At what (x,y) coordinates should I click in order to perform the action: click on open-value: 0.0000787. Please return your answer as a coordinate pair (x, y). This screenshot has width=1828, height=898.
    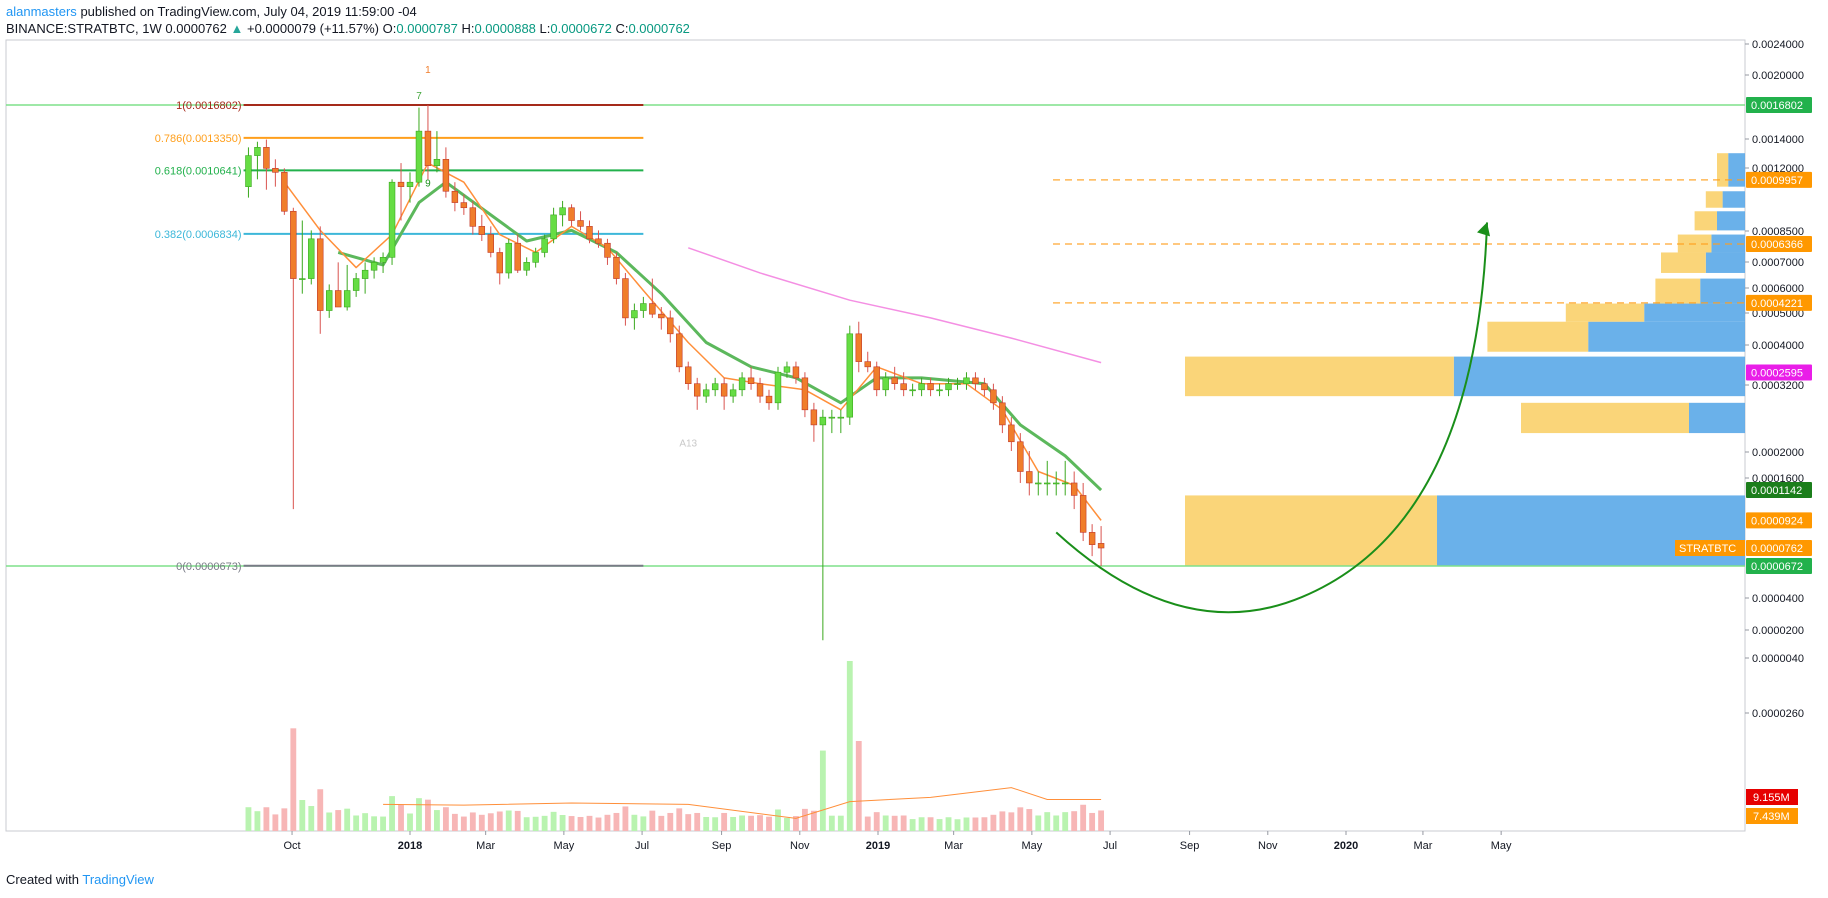
    Looking at the image, I should click on (427, 28).